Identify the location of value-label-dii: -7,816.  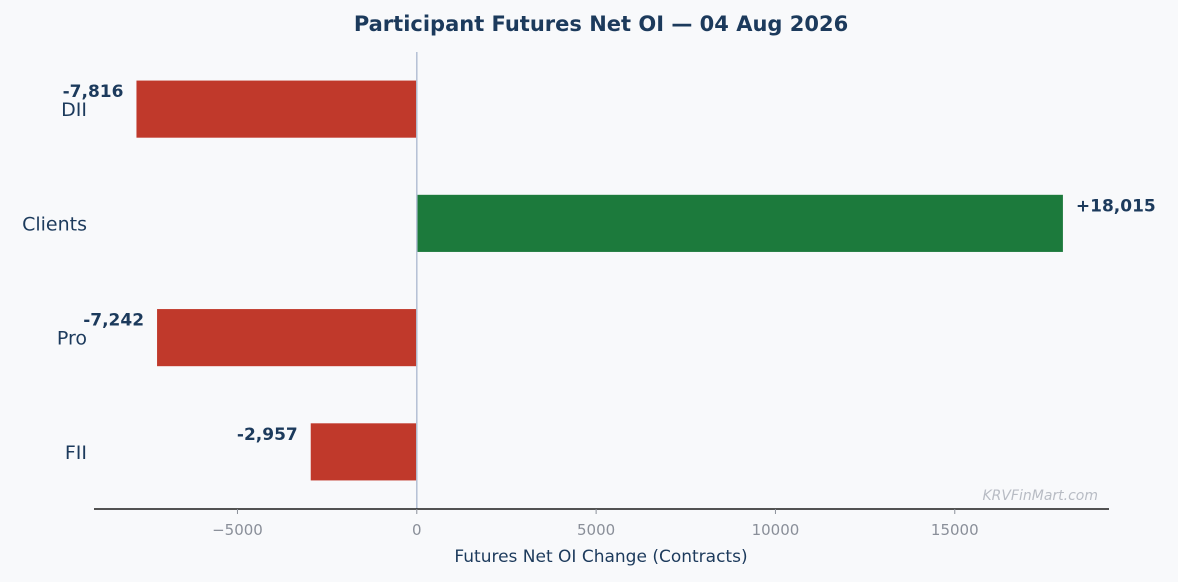
(93, 92).